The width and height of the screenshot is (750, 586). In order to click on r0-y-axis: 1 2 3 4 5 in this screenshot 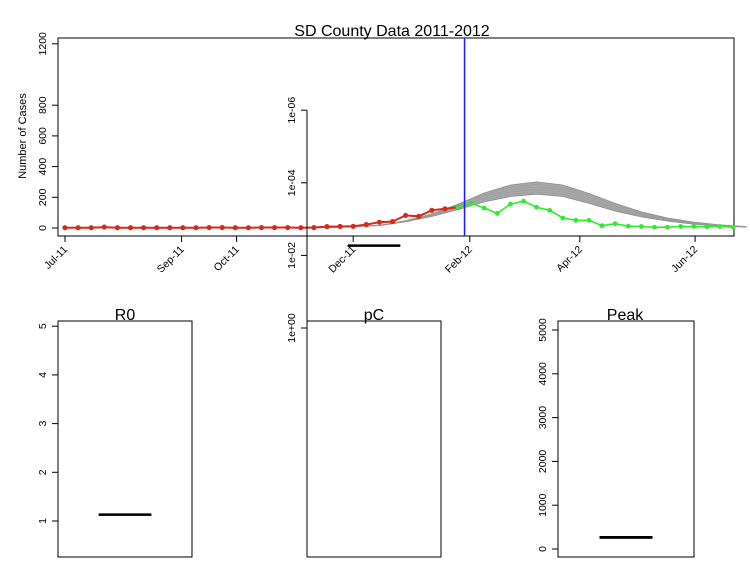, I will do `click(48, 423)`.